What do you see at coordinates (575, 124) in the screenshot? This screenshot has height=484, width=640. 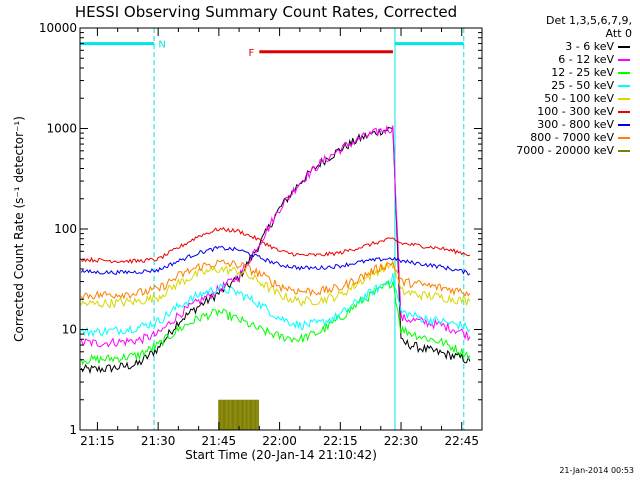 I see `legend-label: 300 - 800 keV` at bounding box center [575, 124].